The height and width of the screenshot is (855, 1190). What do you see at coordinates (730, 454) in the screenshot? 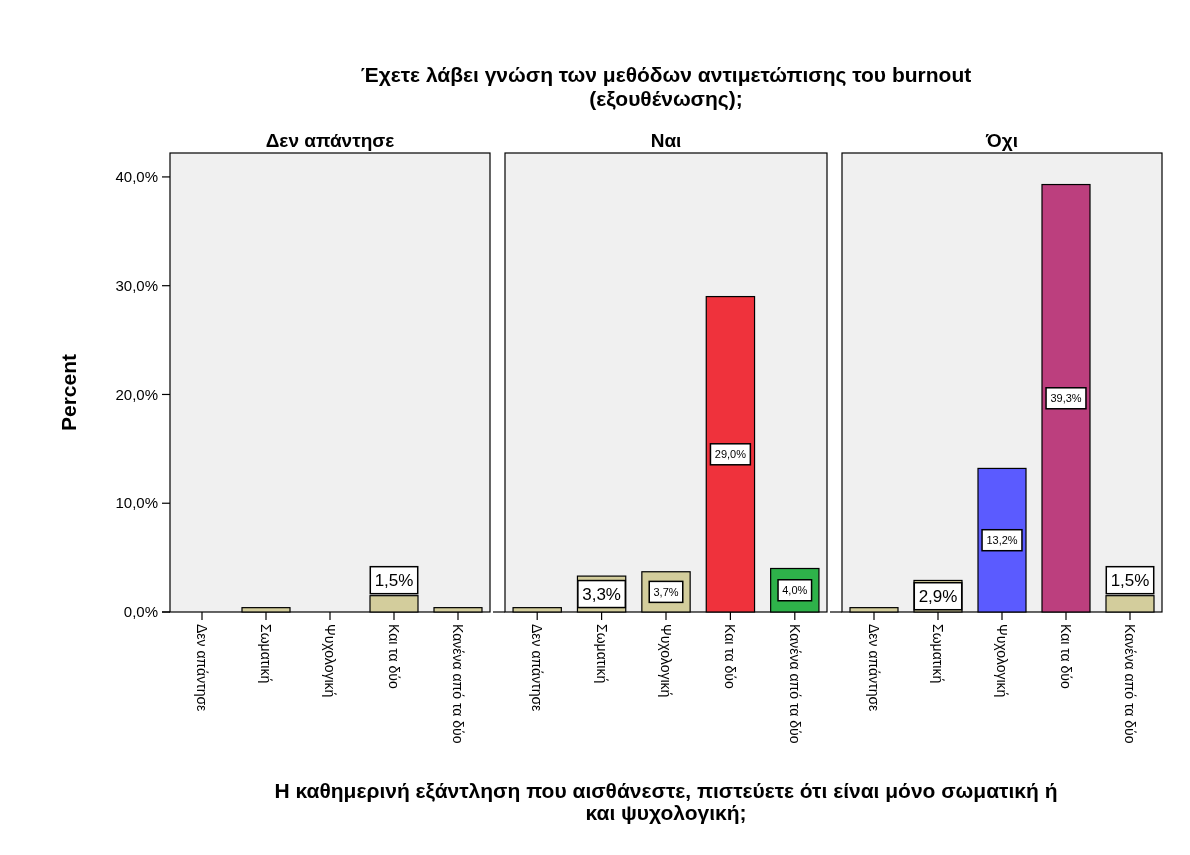
I see `data-label: 29,0%` at bounding box center [730, 454].